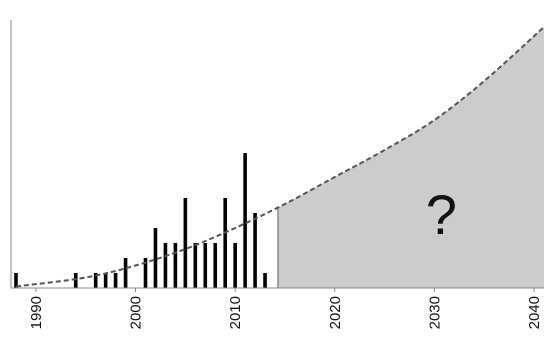 The height and width of the screenshot is (339, 544). Describe the element at coordinates (434, 312) in the screenshot. I see `x-tick-label: 2030` at that location.